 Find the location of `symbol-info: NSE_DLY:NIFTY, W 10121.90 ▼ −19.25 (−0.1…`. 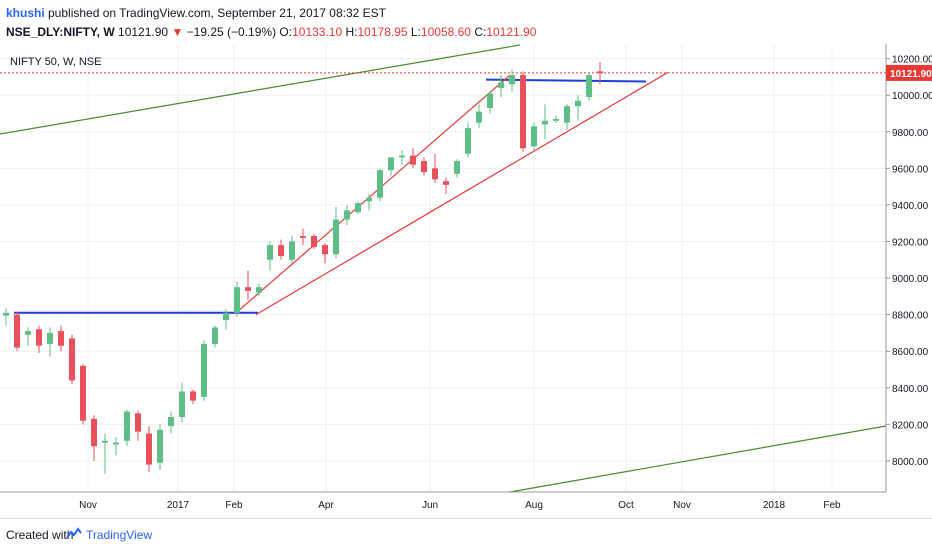

symbol-info: NSE_DLY:NIFTY, W 10121.90 ▼ −19.25 (−0.1… is located at coordinates (271, 32).